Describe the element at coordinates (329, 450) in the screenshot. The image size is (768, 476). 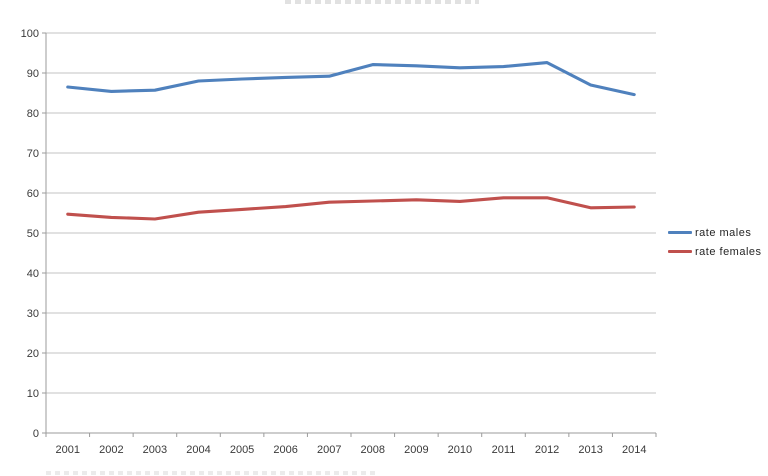
I see `x-tick-label: 2007` at that location.